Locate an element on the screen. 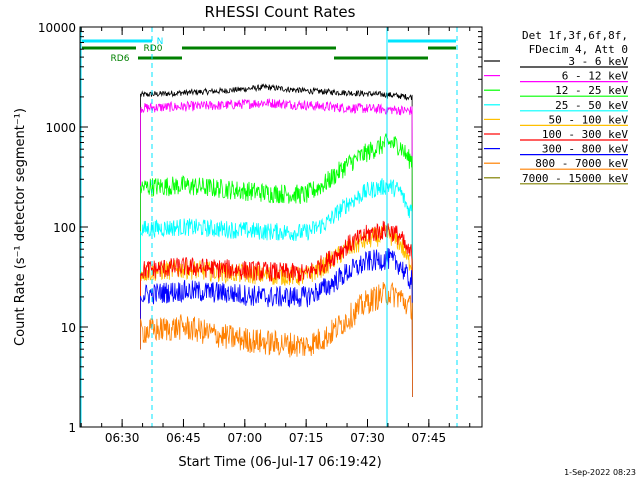  chart-title: RHESSI Count Rates is located at coordinates (280, 12).